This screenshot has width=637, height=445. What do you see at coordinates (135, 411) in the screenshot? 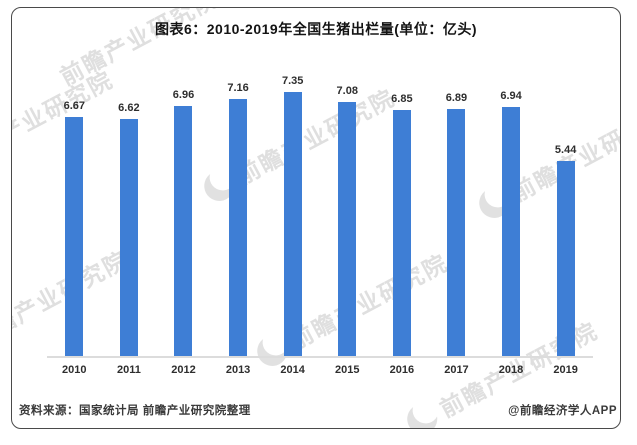
I see `source-note: 资料来源：国家统计局 前瞻产业研究院整理` at bounding box center [135, 411].